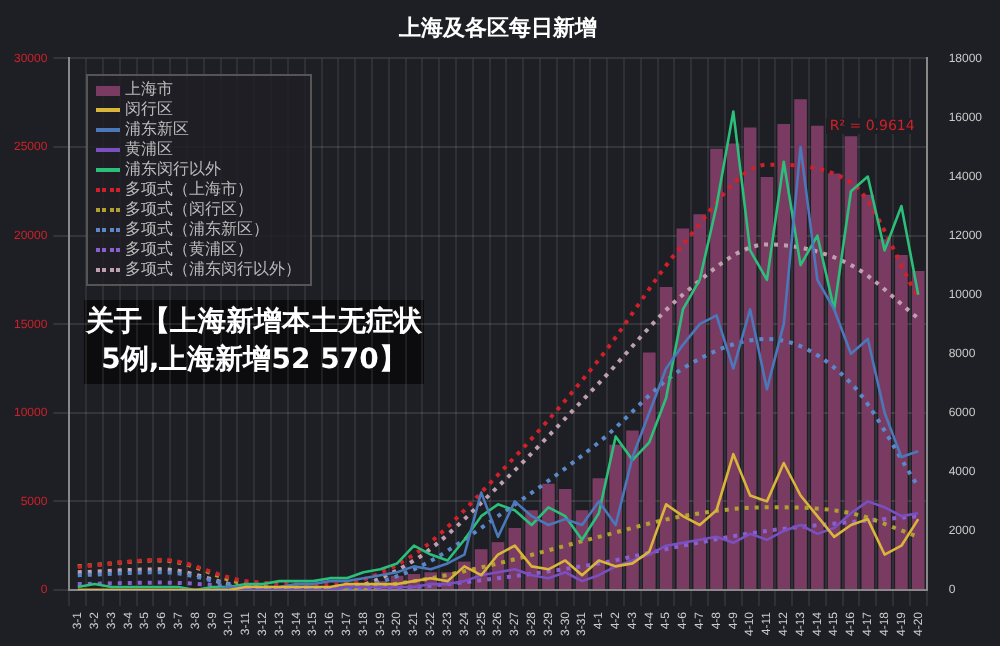  What do you see at coordinates (149, 110) in the screenshot?
I see `legend-label: 闵行区` at bounding box center [149, 110].